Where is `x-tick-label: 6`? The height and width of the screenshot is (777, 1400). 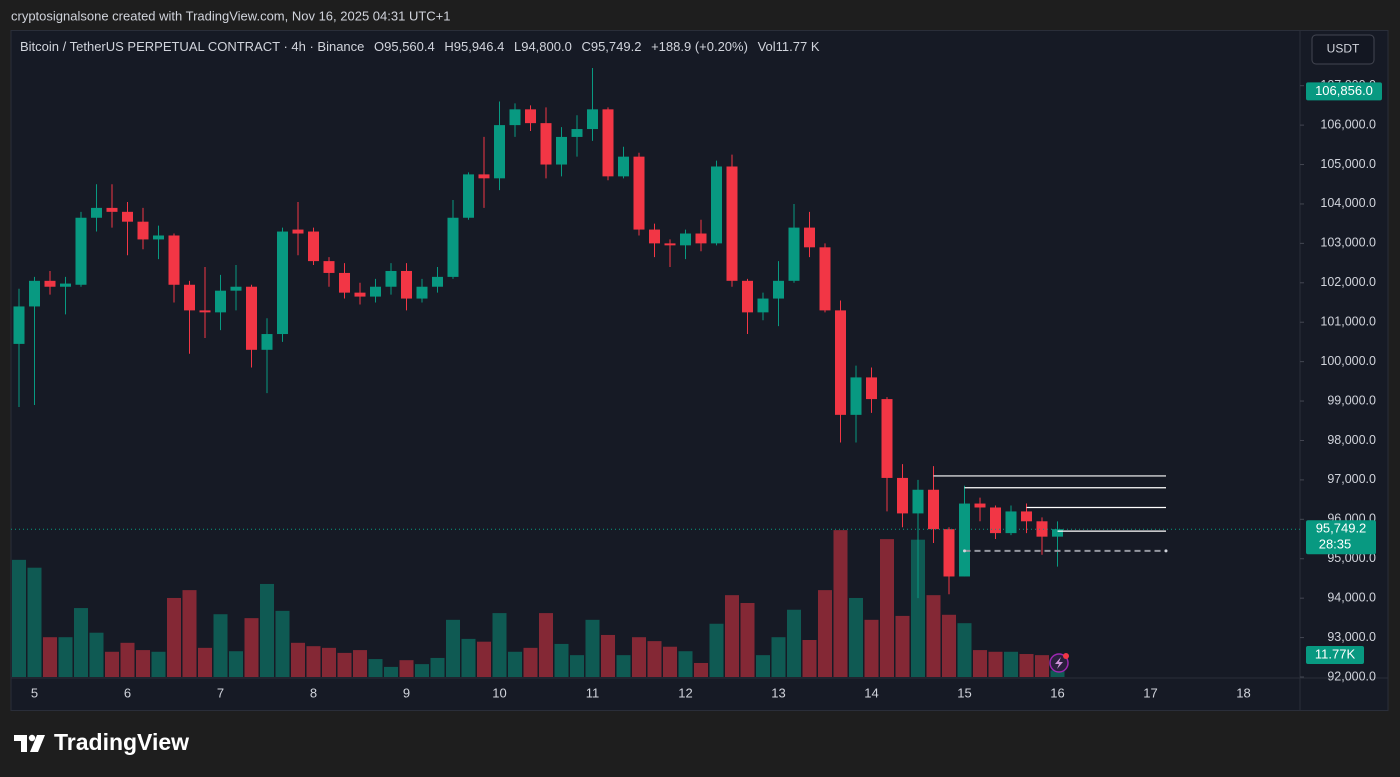
x-tick-label: 6 is located at coordinates (127, 692).